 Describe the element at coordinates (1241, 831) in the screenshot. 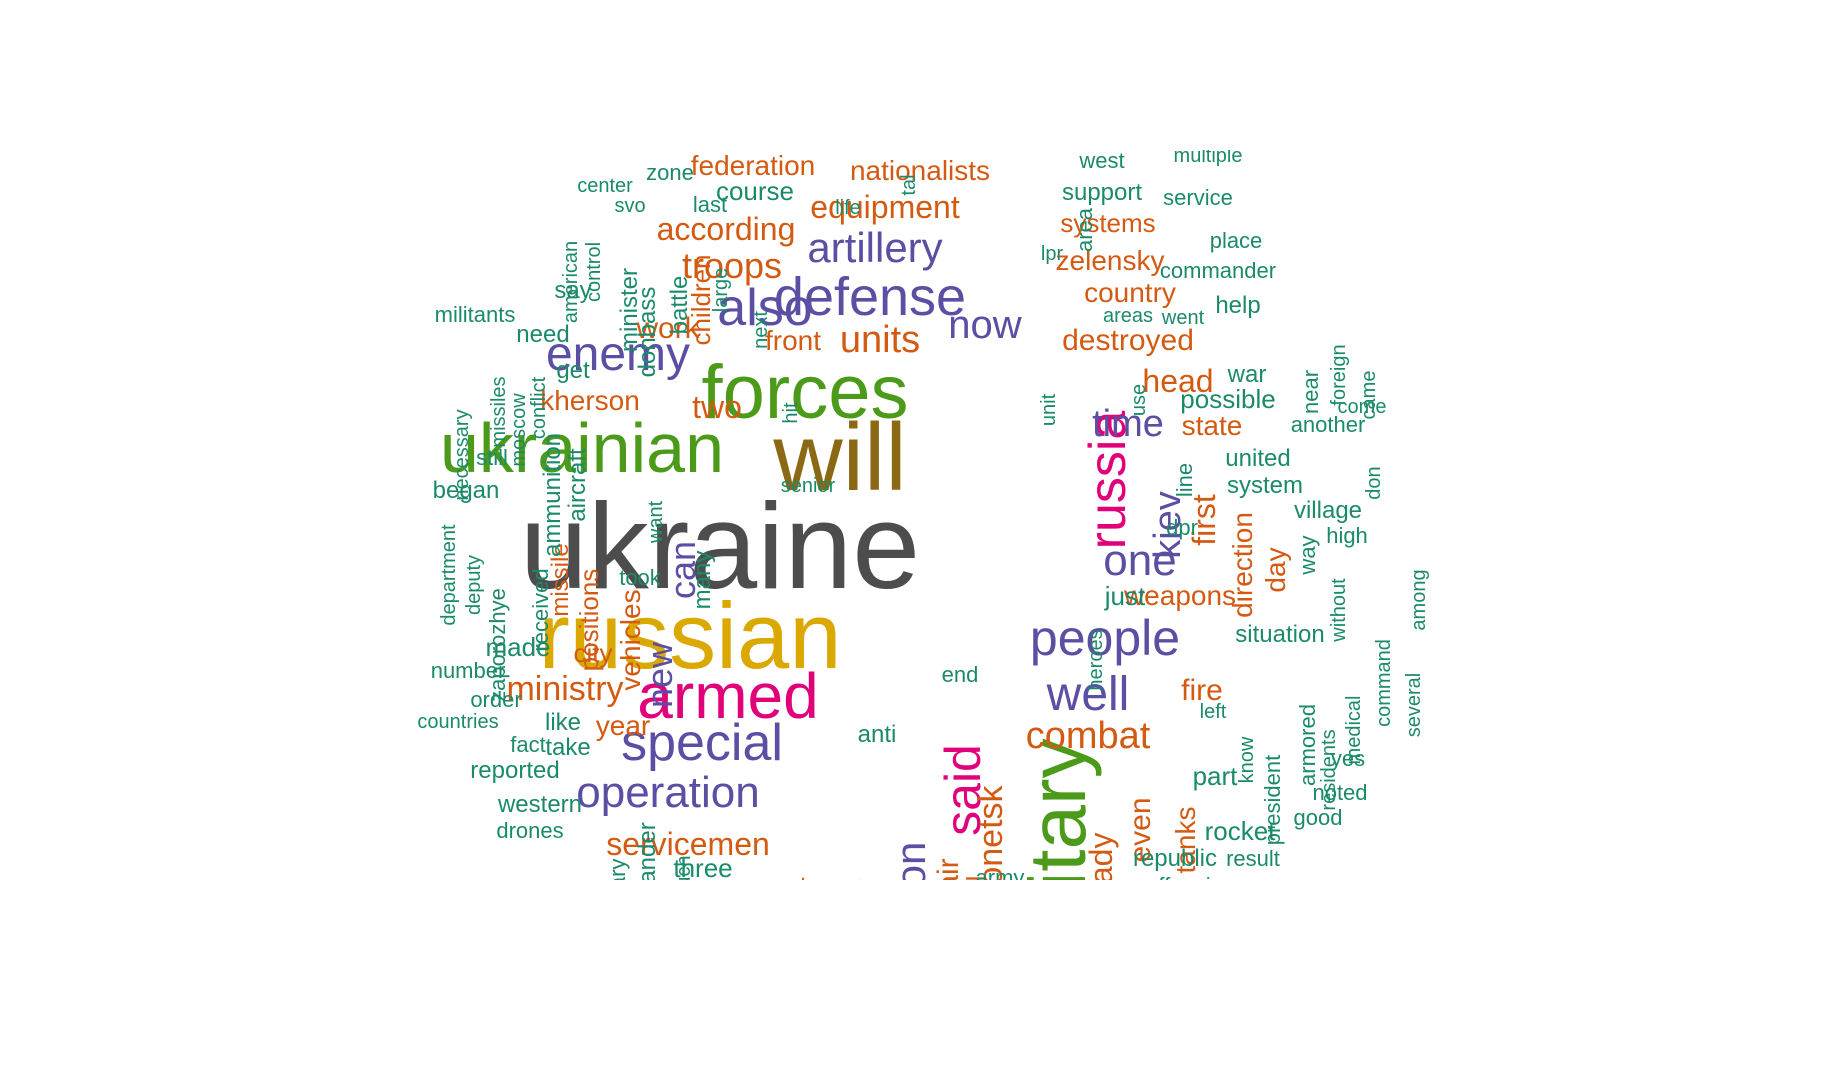

I see `word-rocket: rocket` at that location.